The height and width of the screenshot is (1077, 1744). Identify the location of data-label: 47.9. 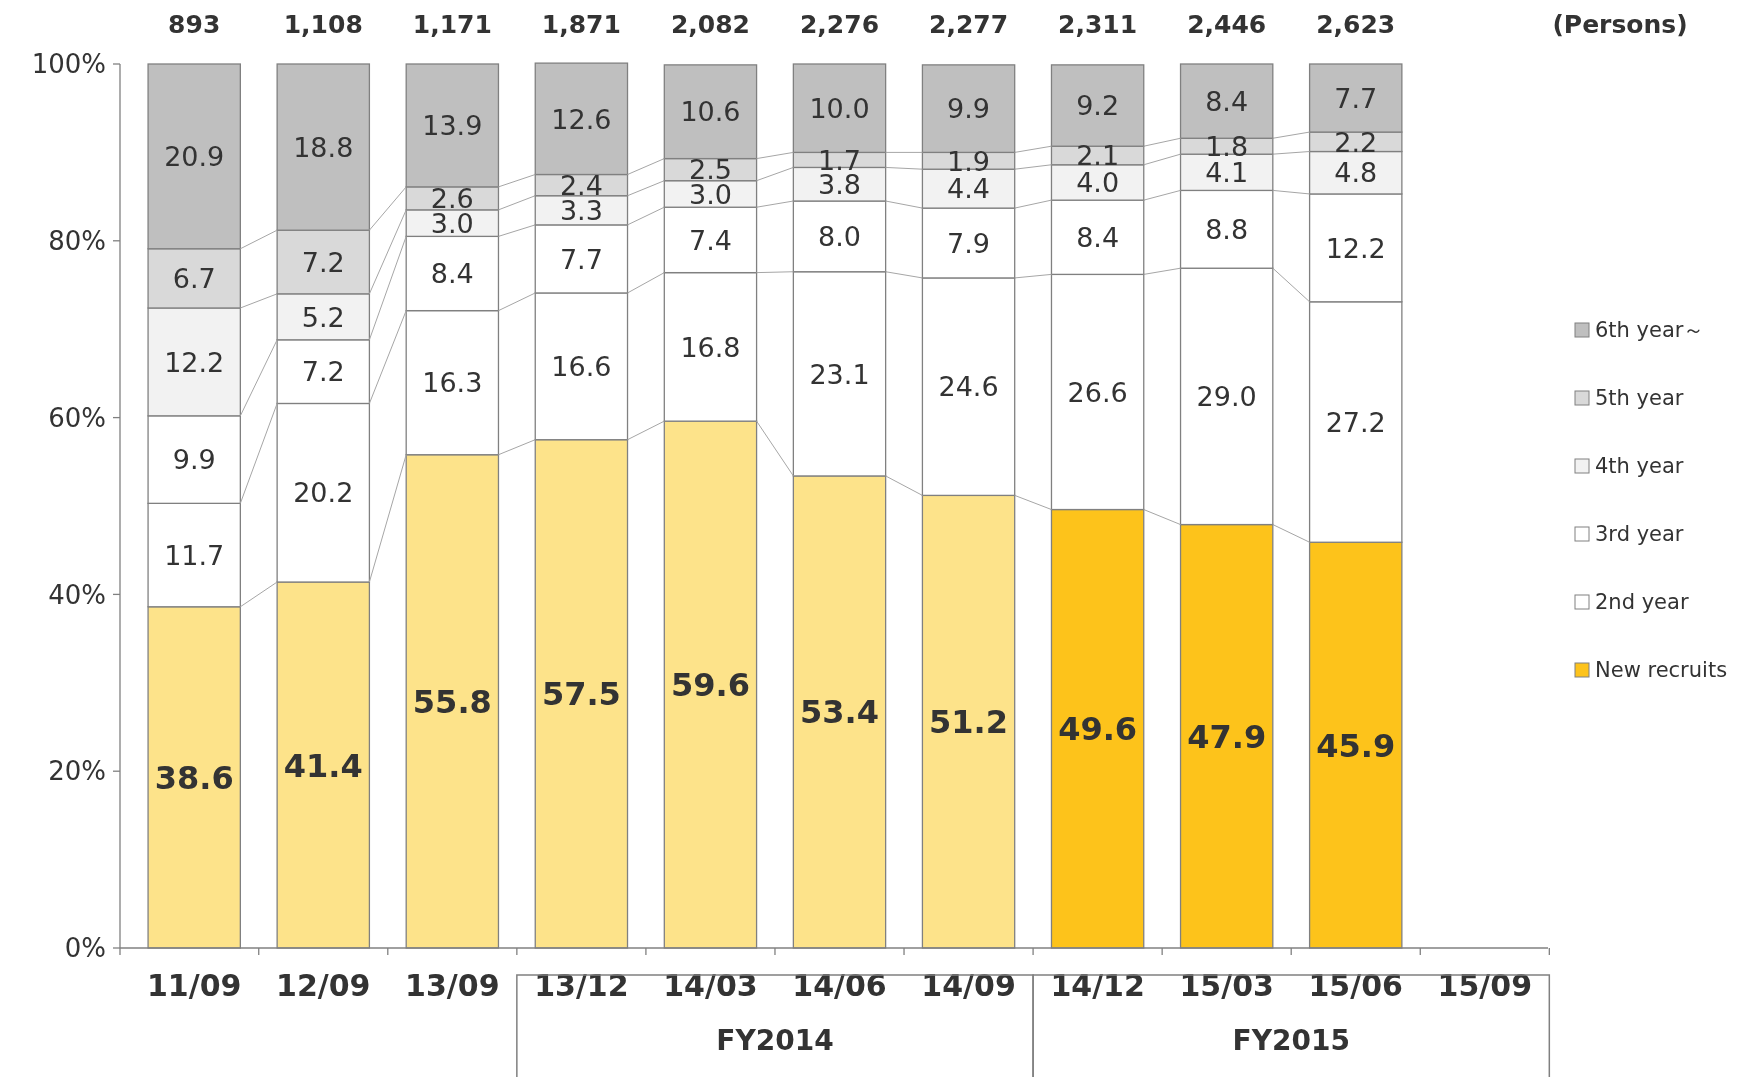
(1227, 736).